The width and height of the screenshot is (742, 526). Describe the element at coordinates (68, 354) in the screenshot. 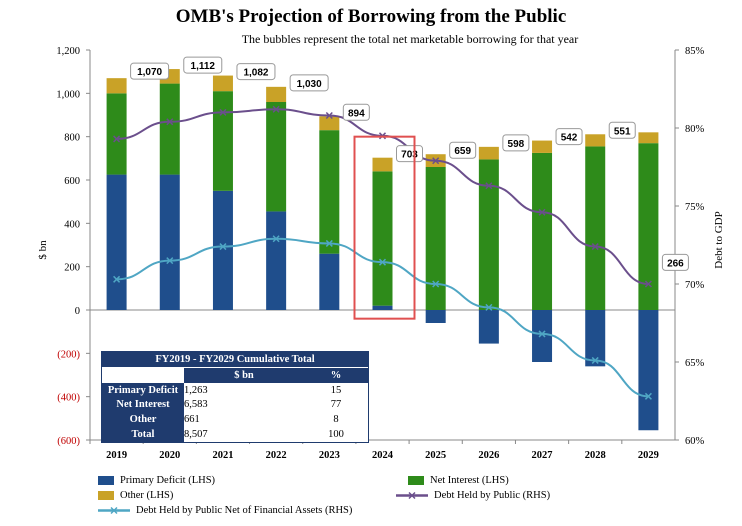

I see `y-tick-label: (200)` at that location.